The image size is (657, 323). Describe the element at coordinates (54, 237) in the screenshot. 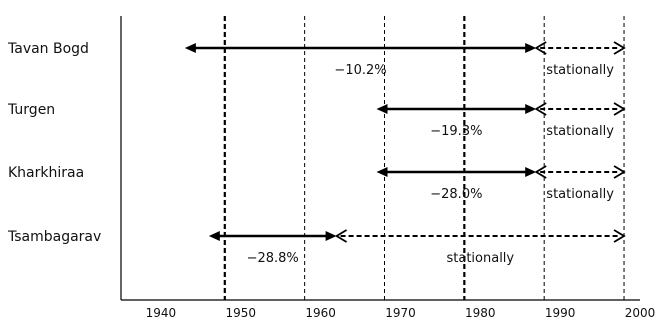

I see `glacier-name-3: Tsambagarav` at that location.